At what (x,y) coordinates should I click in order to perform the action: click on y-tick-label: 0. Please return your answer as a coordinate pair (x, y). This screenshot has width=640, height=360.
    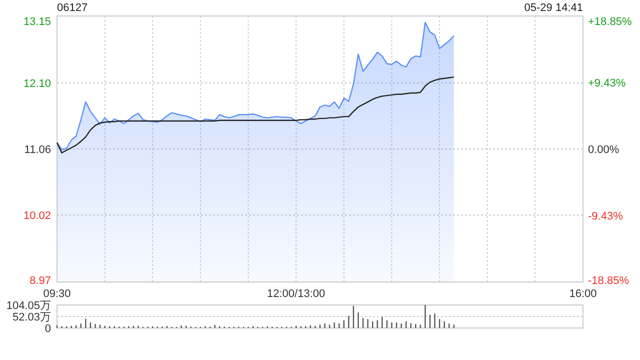
    Looking at the image, I should click on (47, 329).